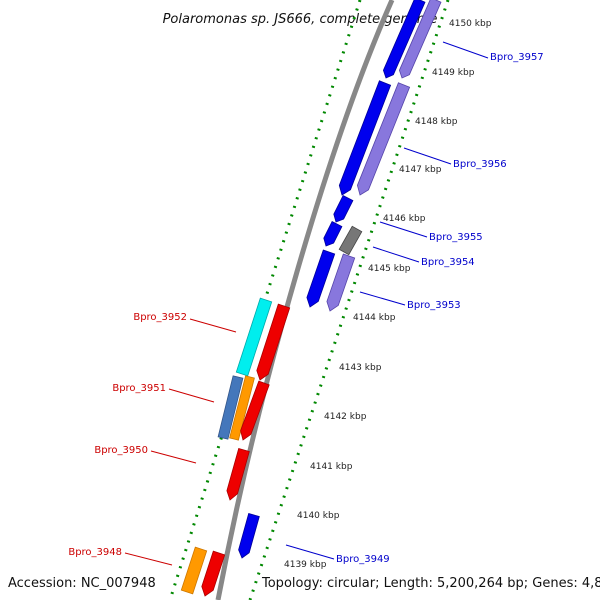  Describe the element at coordinates (238, 474) in the screenshot. I see `gene-bpro-3950-arrow` at that location.